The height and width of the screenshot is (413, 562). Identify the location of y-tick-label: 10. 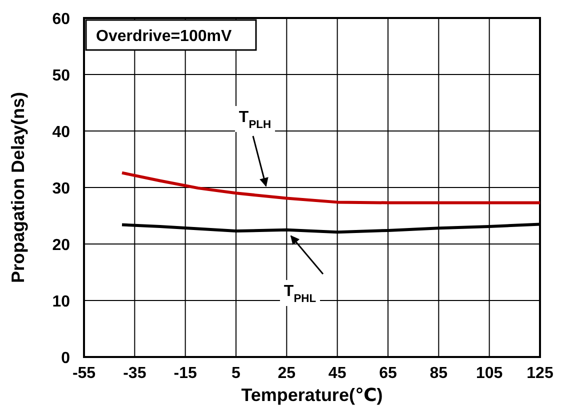
(61, 302).